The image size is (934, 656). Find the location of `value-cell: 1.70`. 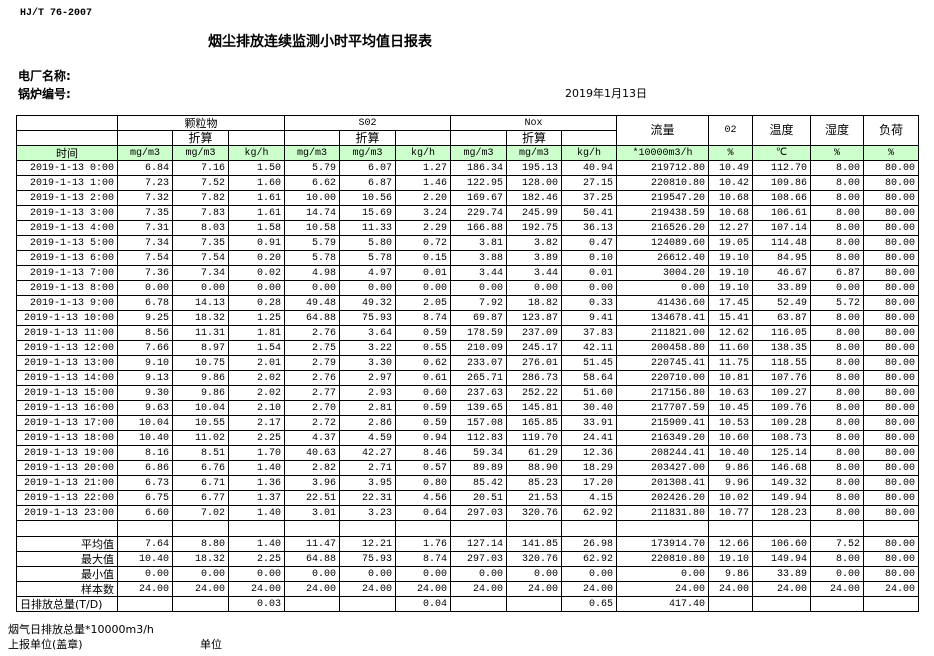

value-cell: 1.70 is located at coordinates (256, 453).